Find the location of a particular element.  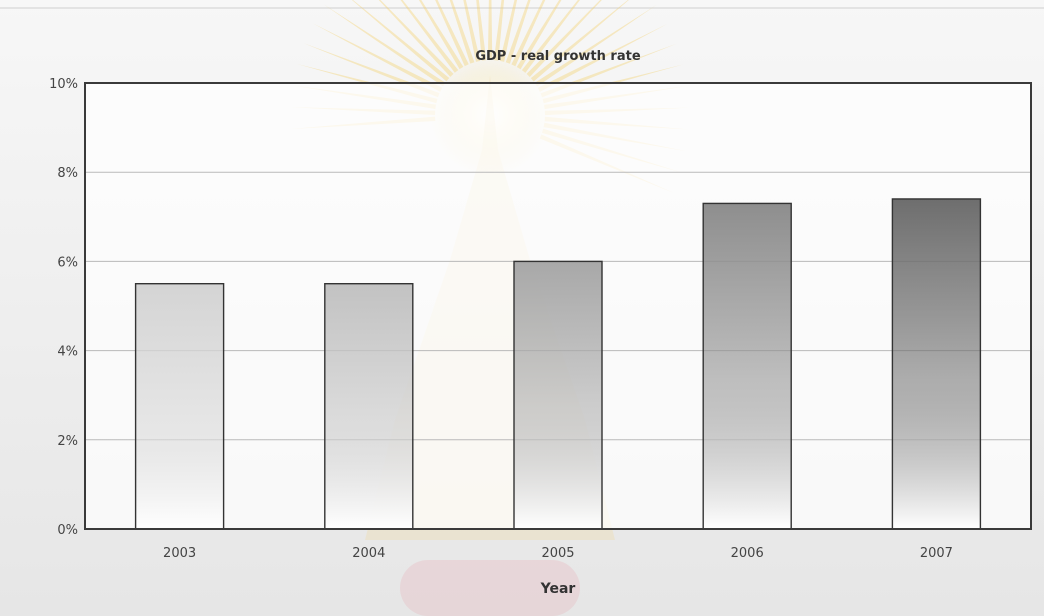

x-axis-tick-labels: 2003 2004 2005 2006 2007 is located at coordinates (558, 553).